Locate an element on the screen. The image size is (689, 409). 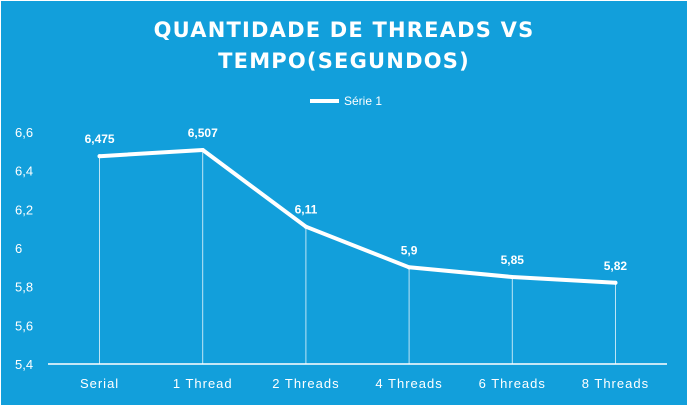
y-tick-label: 5,8 is located at coordinates (24, 287).